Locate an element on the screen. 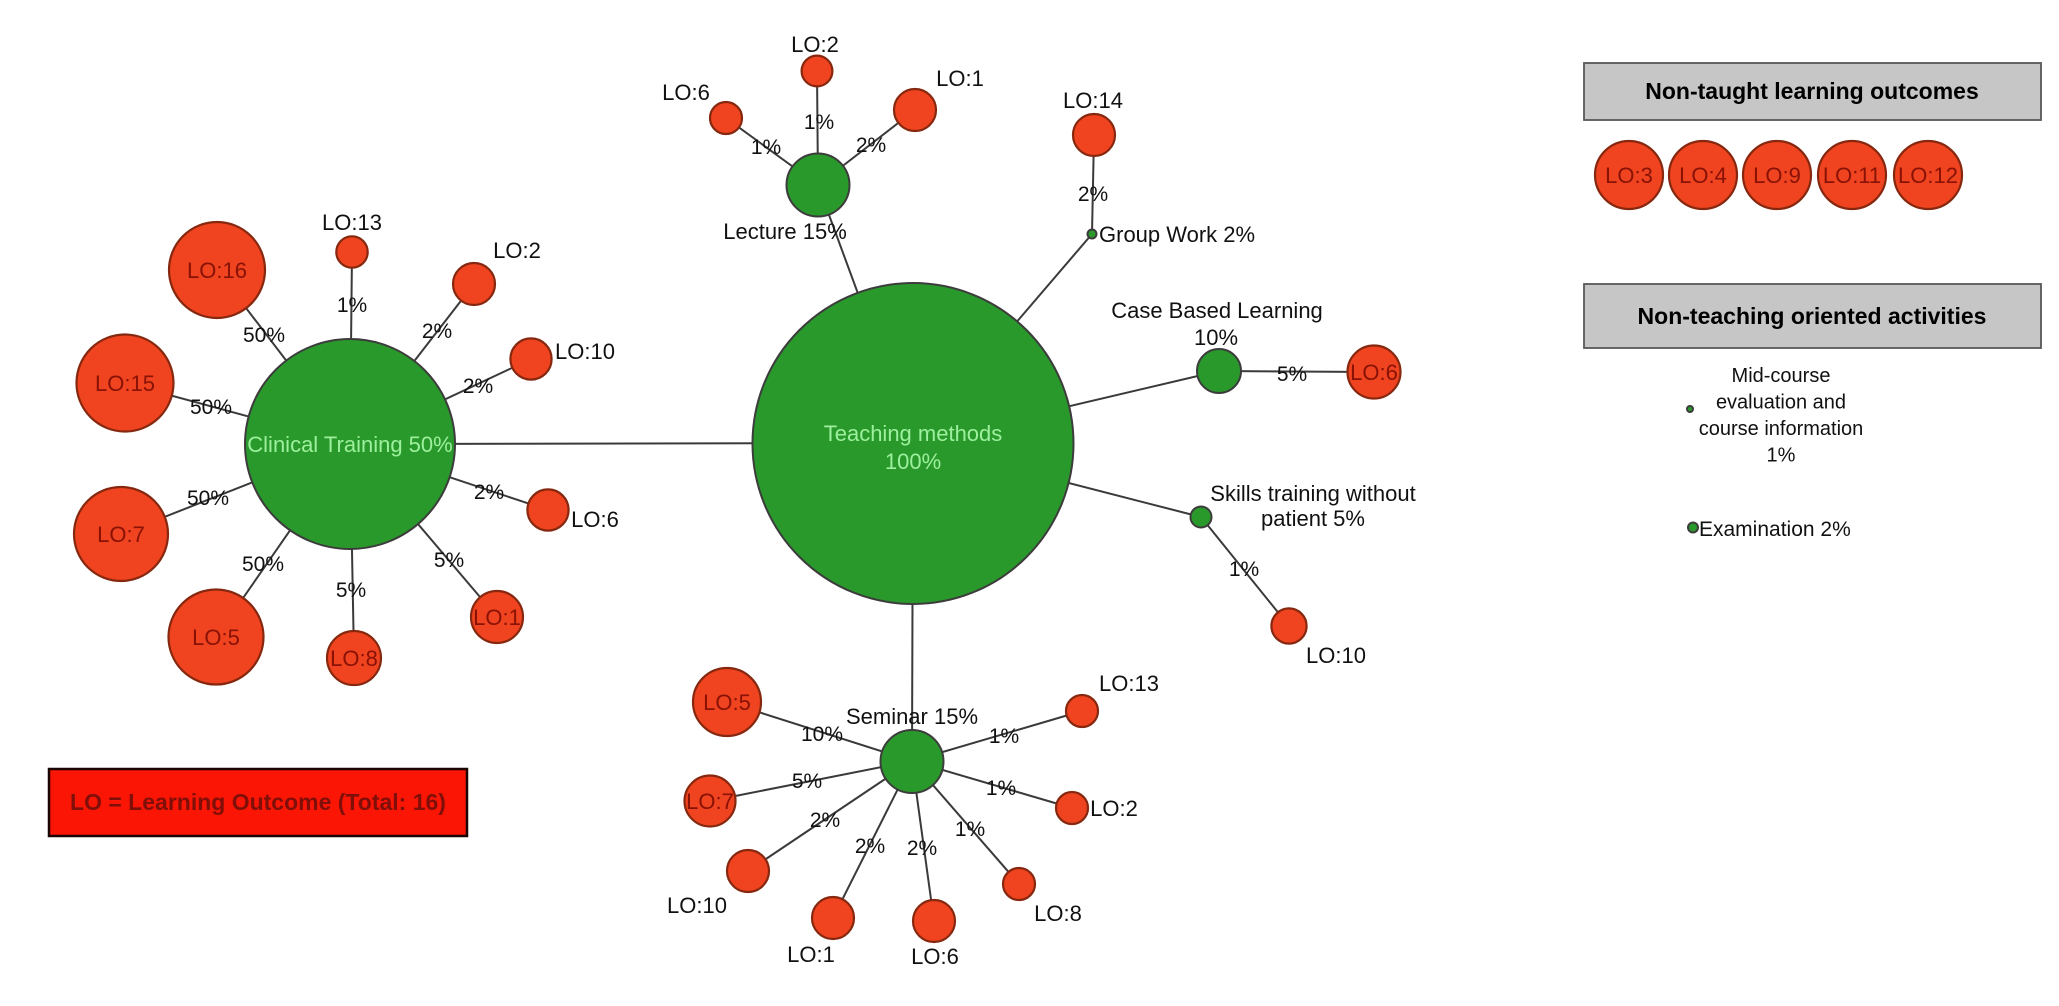 The height and width of the screenshot is (1006, 2059). svg-text:Non-teaching oriented activiti: Non-teaching oriented activities is located at coordinates (1812, 316).